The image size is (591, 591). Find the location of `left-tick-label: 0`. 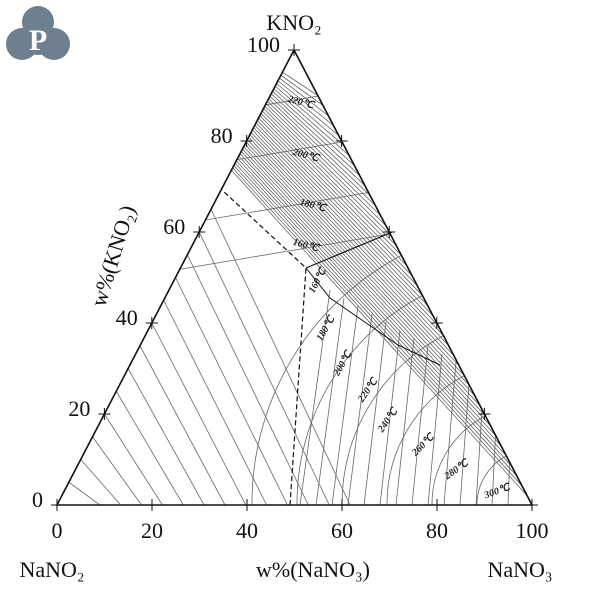

left-tick-label: 0 is located at coordinates (37, 499).